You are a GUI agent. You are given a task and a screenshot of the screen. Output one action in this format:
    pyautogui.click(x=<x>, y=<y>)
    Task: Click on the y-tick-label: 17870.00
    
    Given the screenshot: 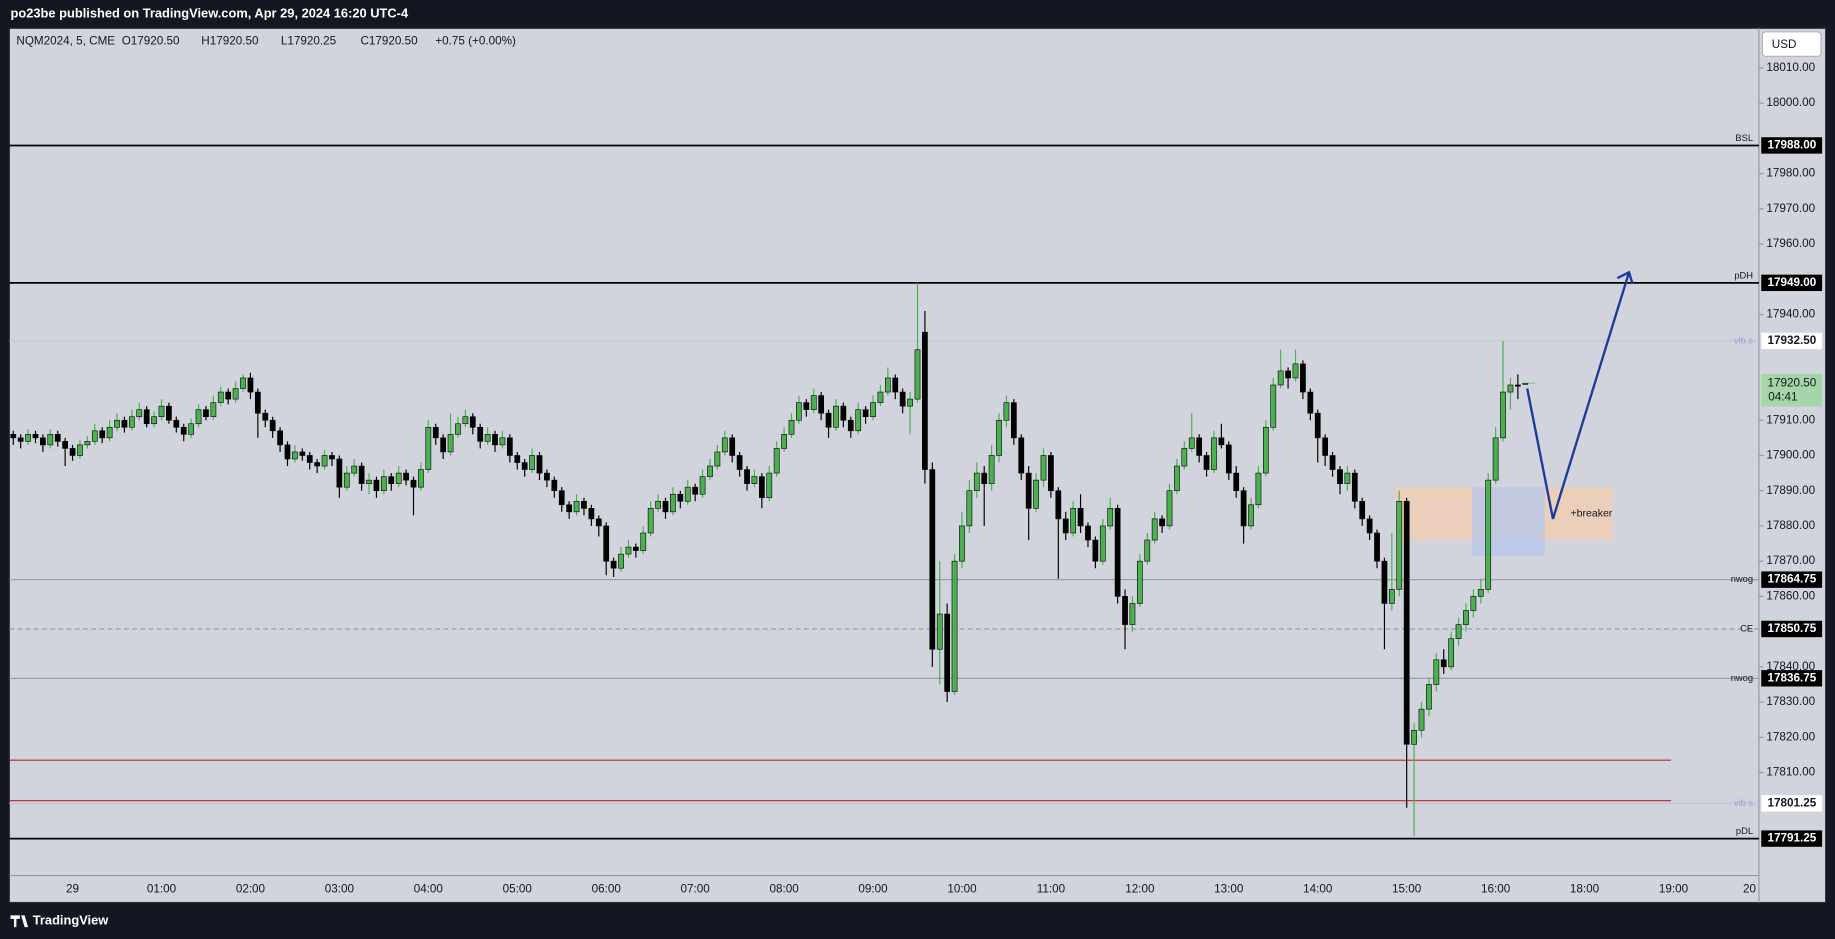 What is the action you would take?
    pyautogui.click(x=1790, y=560)
    